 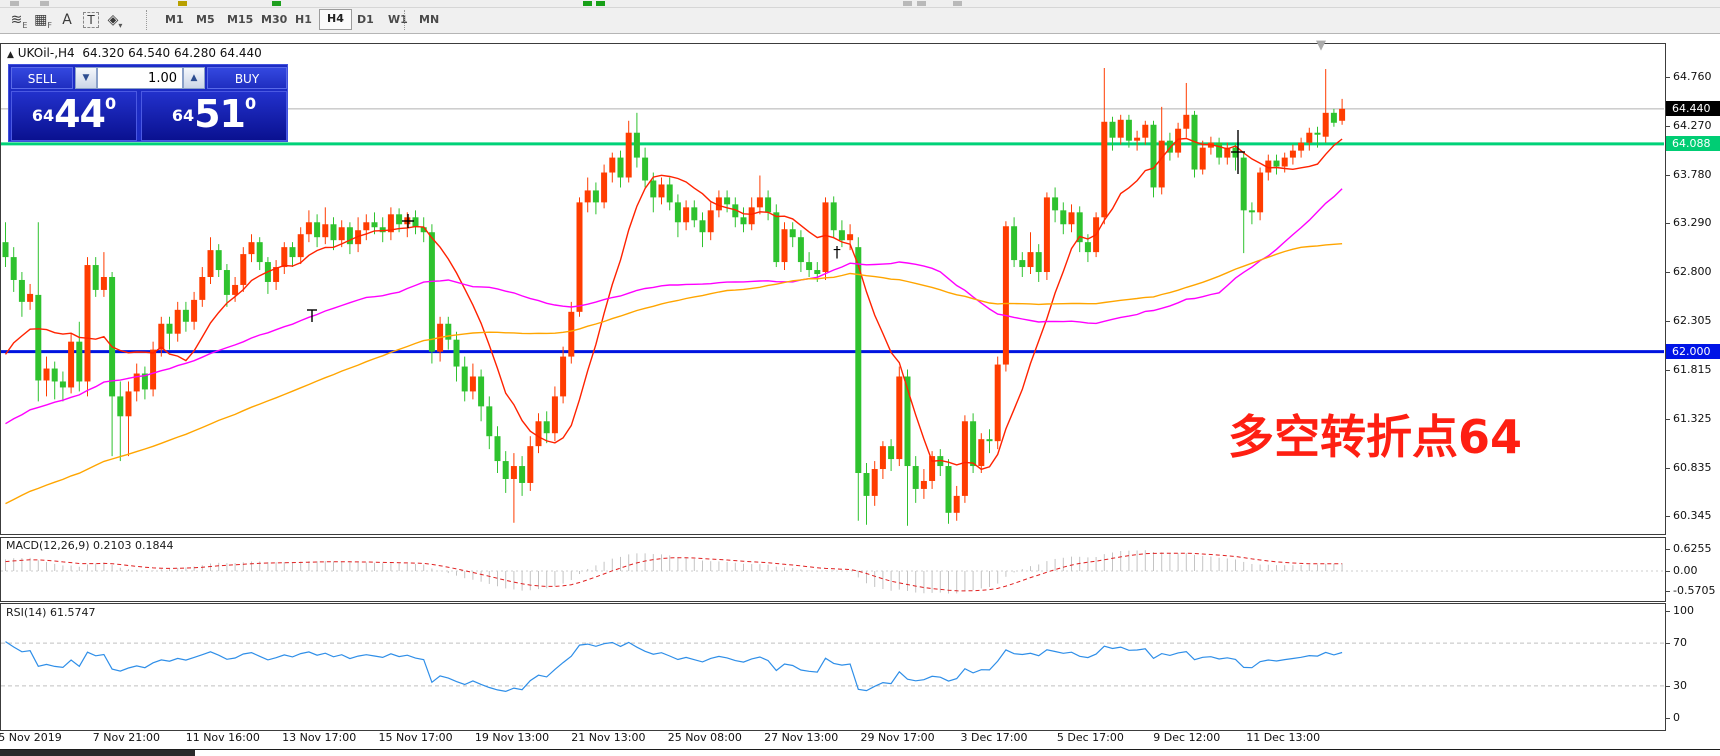 What do you see at coordinates (1692, 125) in the screenshot?
I see `price-label: 64.270` at bounding box center [1692, 125].